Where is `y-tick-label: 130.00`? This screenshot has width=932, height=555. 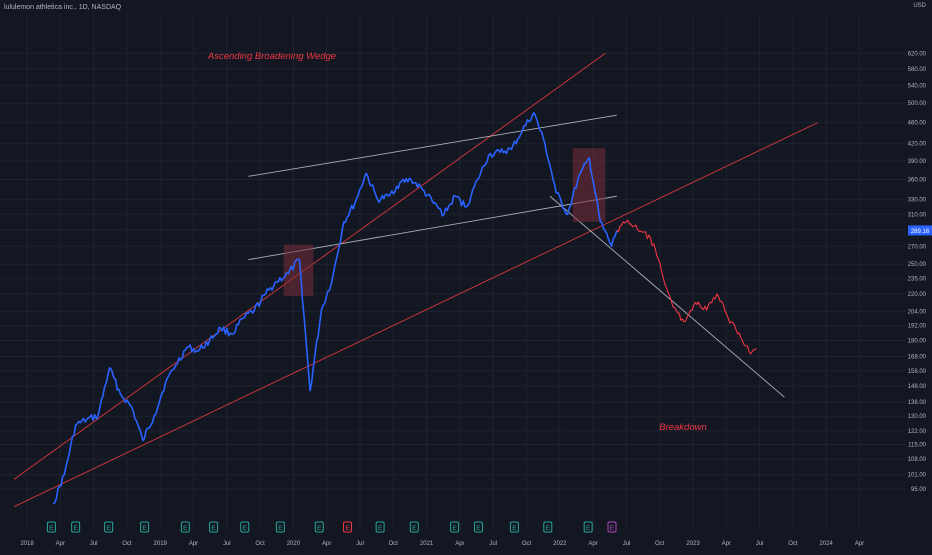
y-tick-label: 130.00 is located at coordinates (917, 417).